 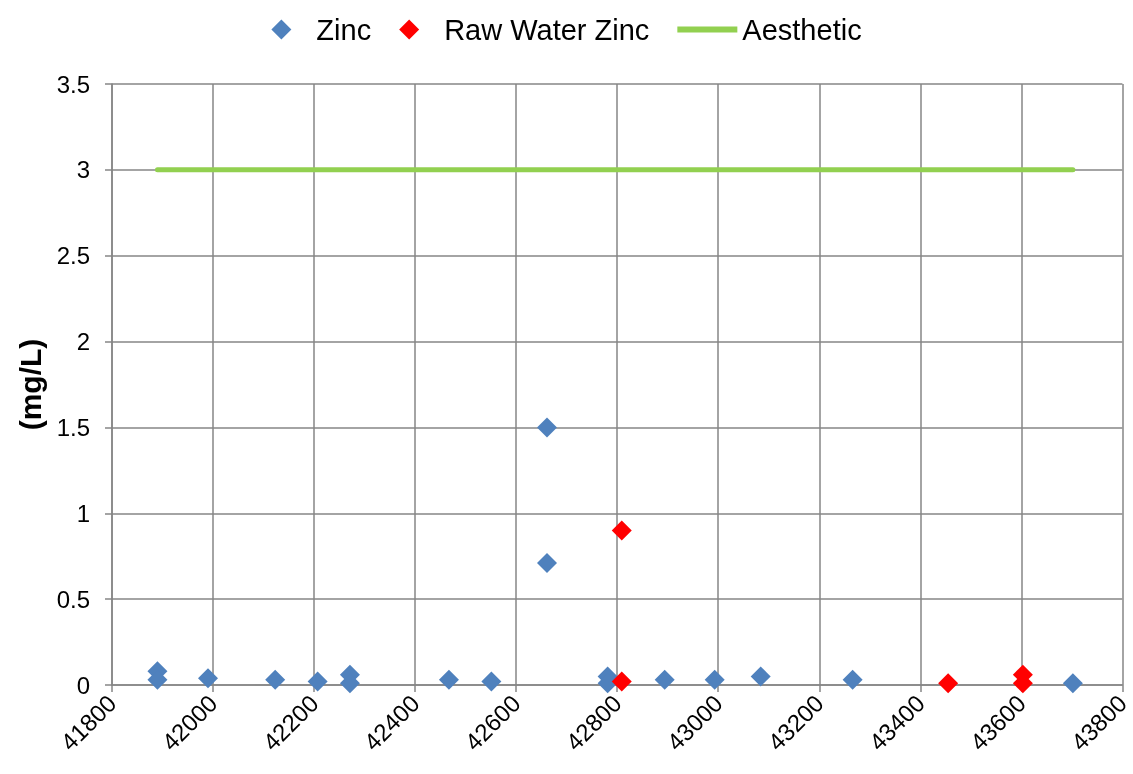 What do you see at coordinates (802, 29) in the screenshot?
I see `legend-label: Aesthetic` at bounding box center [802, 29].